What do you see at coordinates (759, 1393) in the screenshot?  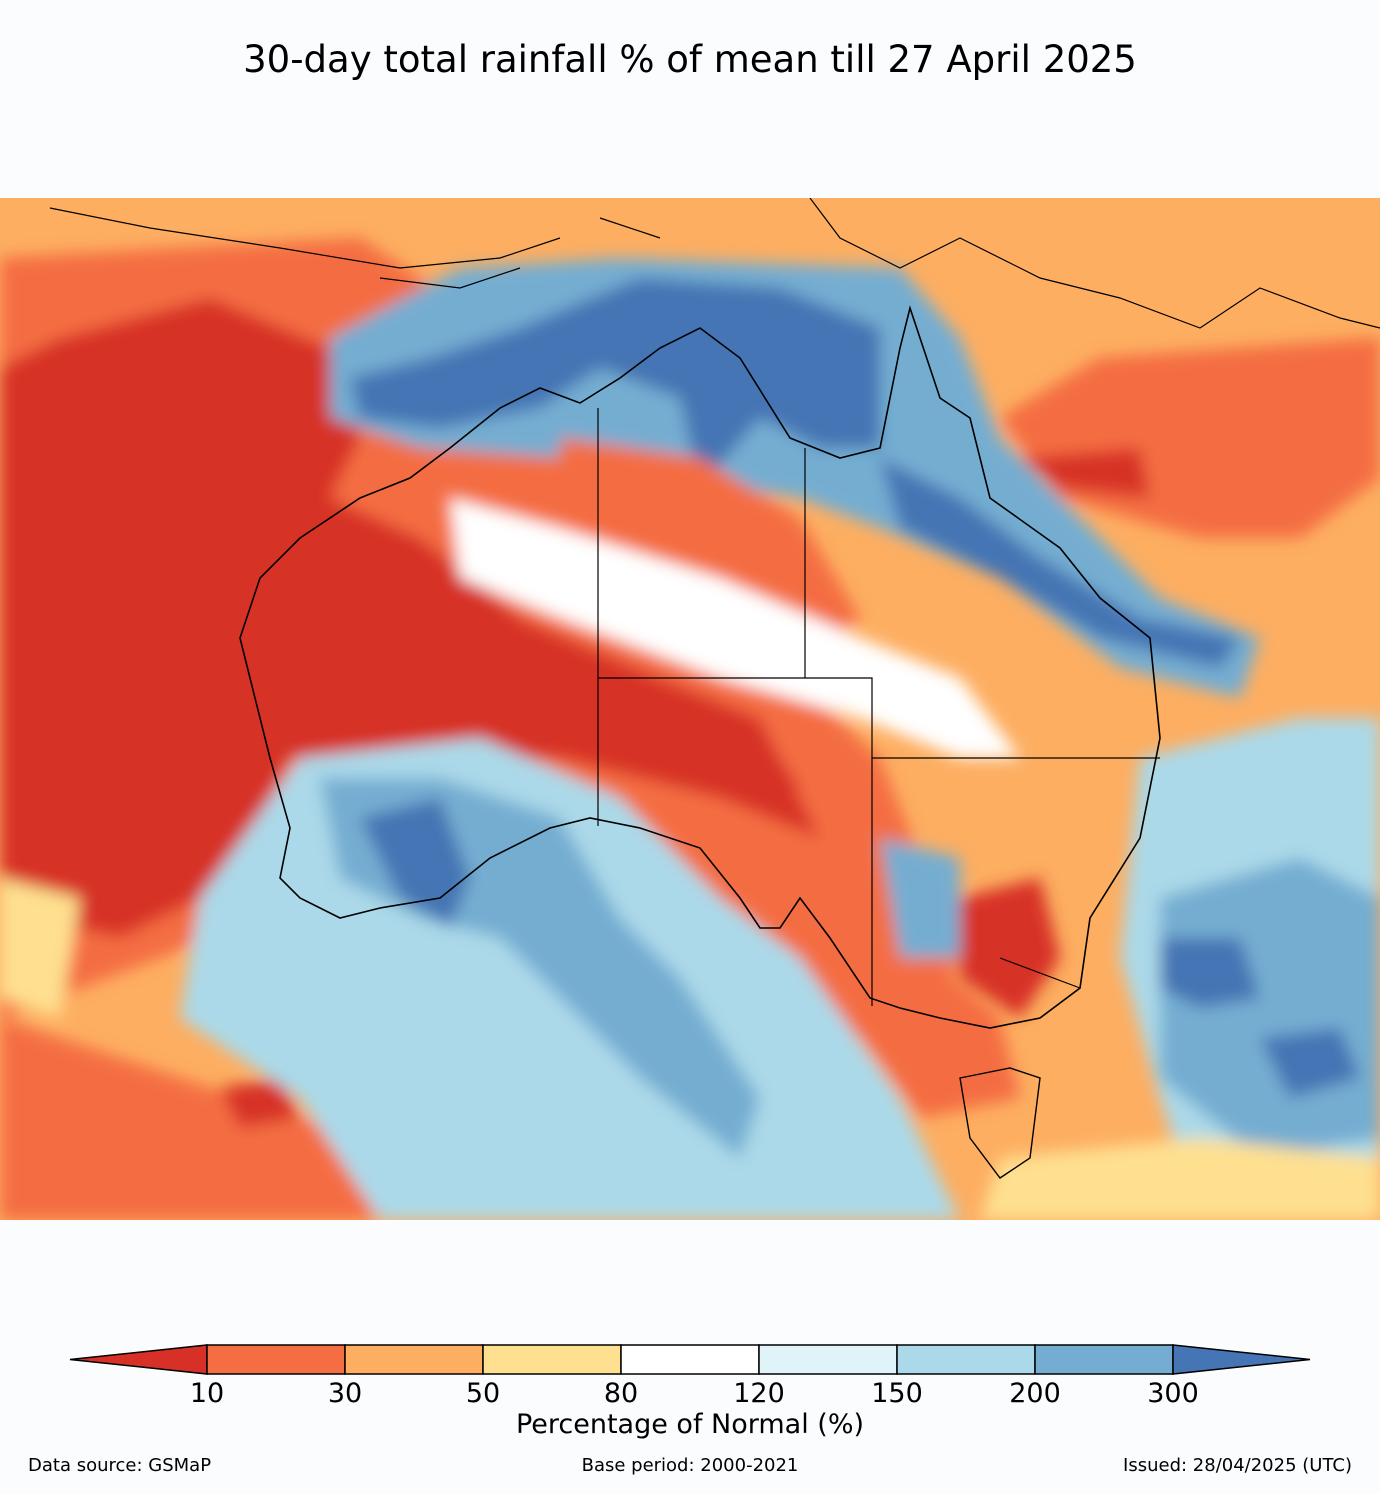 I see `colorbar-tick: 120` at bounding box center [759, 1393].